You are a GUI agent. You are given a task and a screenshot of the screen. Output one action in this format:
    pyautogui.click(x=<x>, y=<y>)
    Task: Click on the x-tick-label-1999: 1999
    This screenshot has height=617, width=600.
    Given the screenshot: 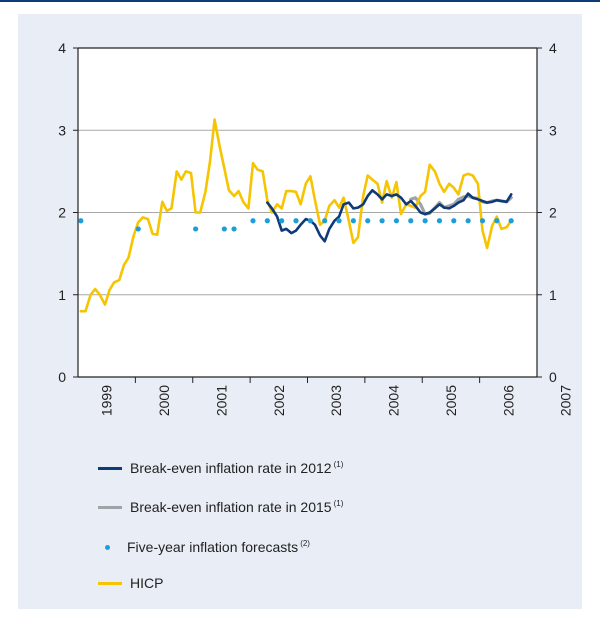 What is the action you would take?
    pyautogui.click(x=107, y=400)
    